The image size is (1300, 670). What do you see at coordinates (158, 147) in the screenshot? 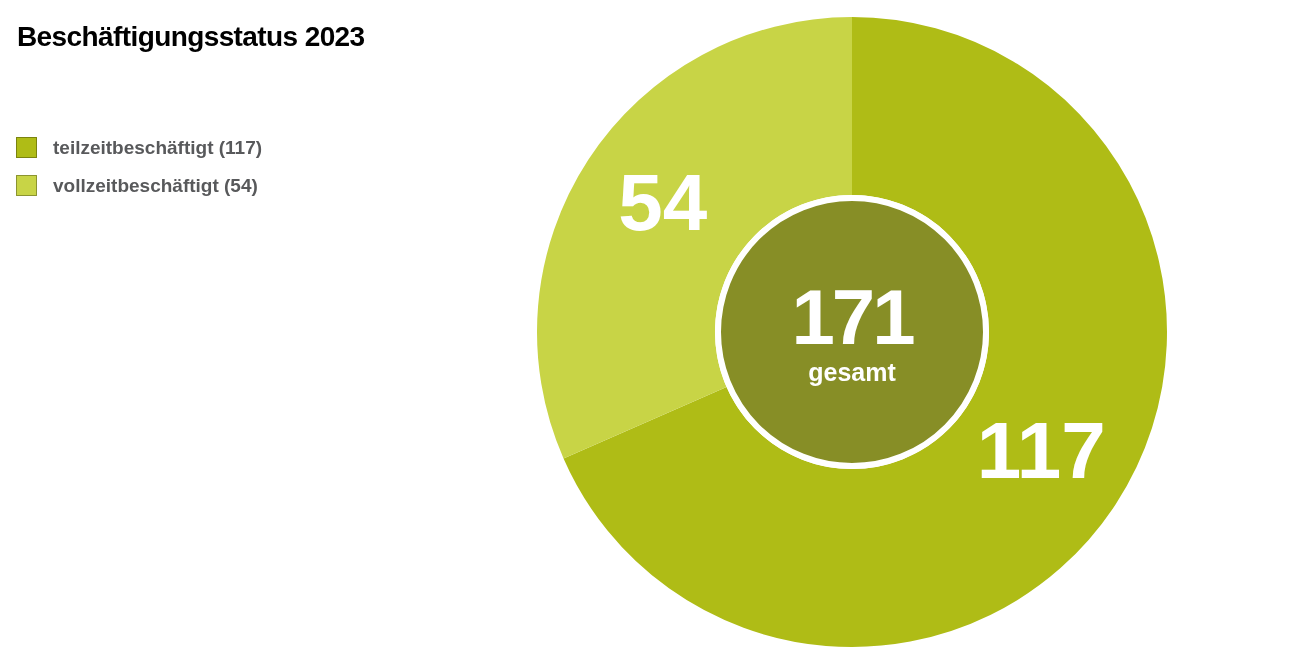
I see `legend-label: teilzeitbeschäftigt (117)` at bounding box center [158, 147].